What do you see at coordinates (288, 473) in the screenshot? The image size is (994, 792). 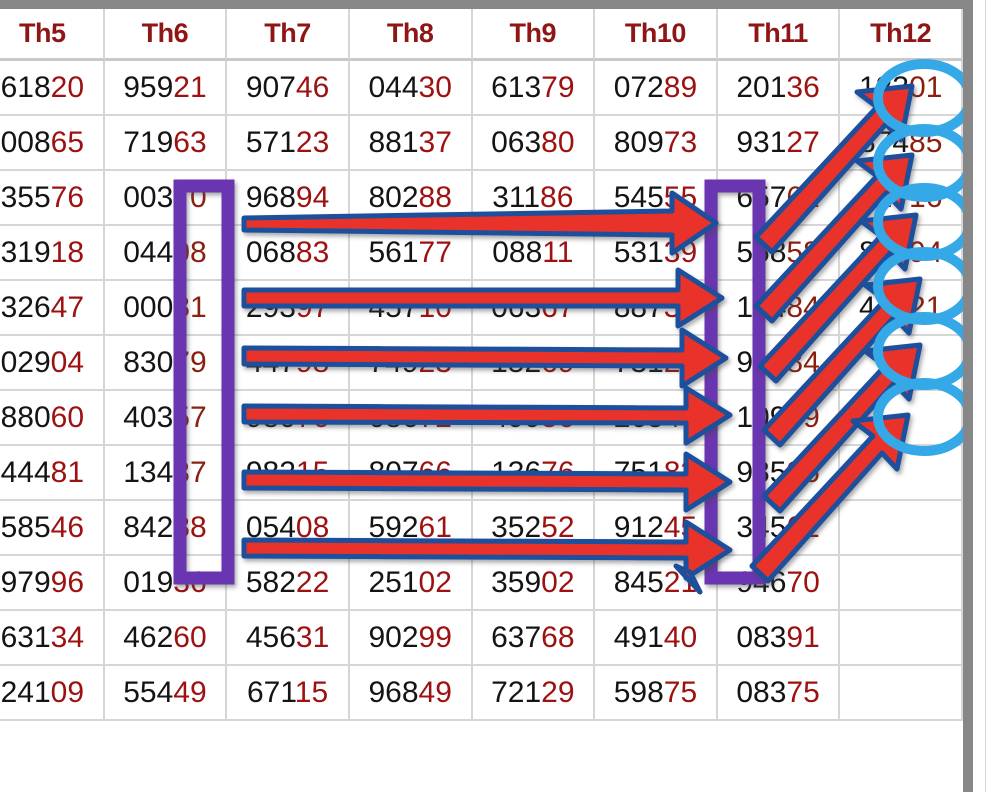 I see `table-cell: 98215` at bounding box center [288, 473].